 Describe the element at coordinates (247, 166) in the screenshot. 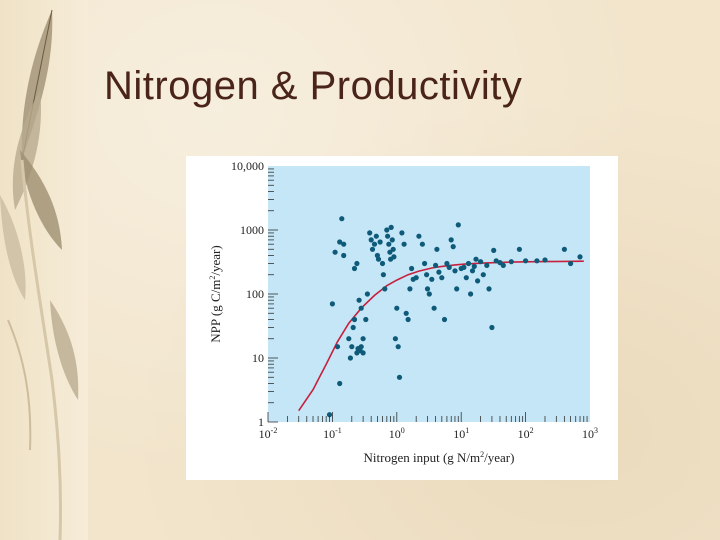

I see `y-tick-label: 10,000` at that location.